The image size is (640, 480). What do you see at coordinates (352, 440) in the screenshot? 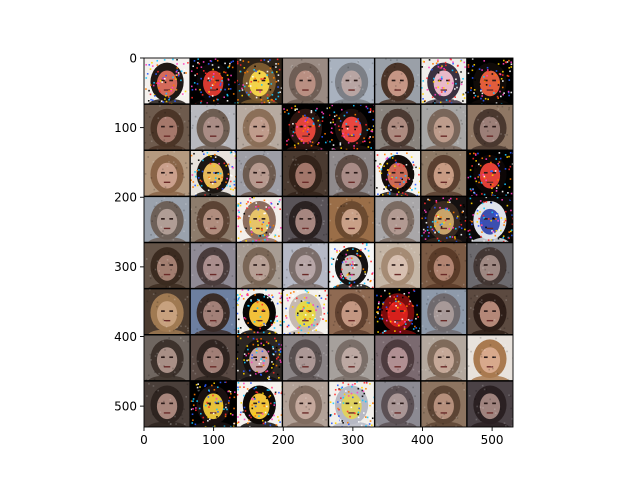
I see `x-tick-label: 300` at bounding box center [352, 440].